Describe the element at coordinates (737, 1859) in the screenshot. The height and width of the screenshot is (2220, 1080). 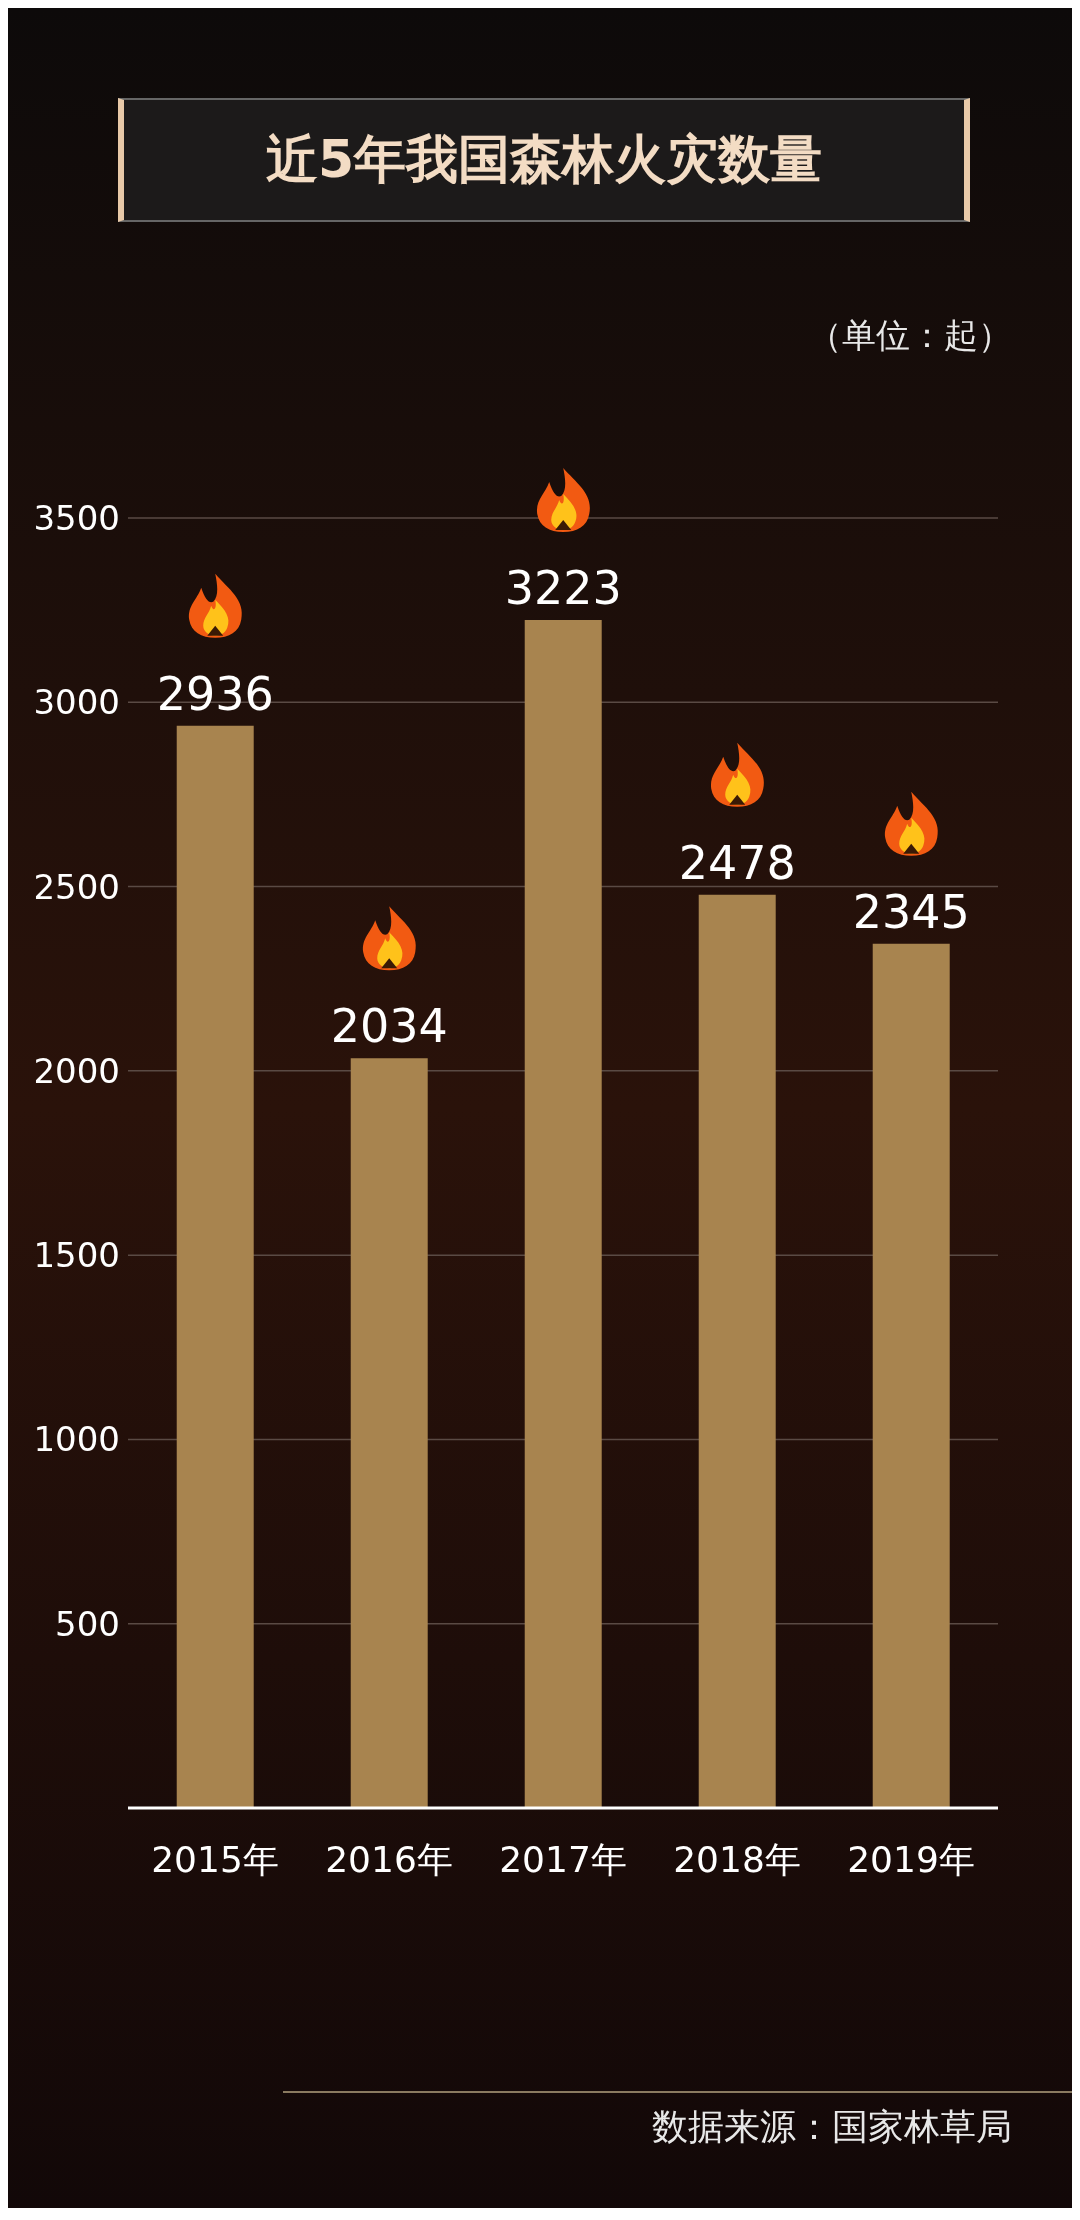
I see `x-tick-label: 2018年` at that location.